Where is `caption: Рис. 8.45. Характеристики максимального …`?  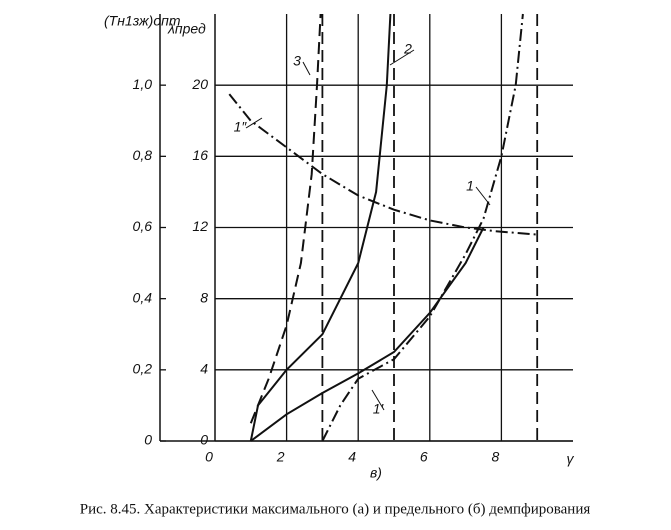
caption: Рис. 8.45. Характеристики максимального … is located at coordinates (335, 509).